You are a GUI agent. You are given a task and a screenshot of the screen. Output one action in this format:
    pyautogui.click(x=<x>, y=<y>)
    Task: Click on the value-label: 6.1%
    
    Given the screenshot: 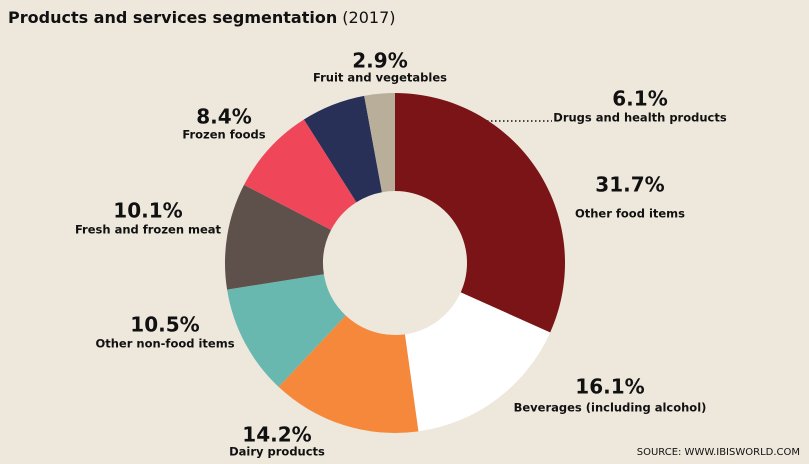 What is the action you would take?
    pyautogui.click(x=639, y=99)
    